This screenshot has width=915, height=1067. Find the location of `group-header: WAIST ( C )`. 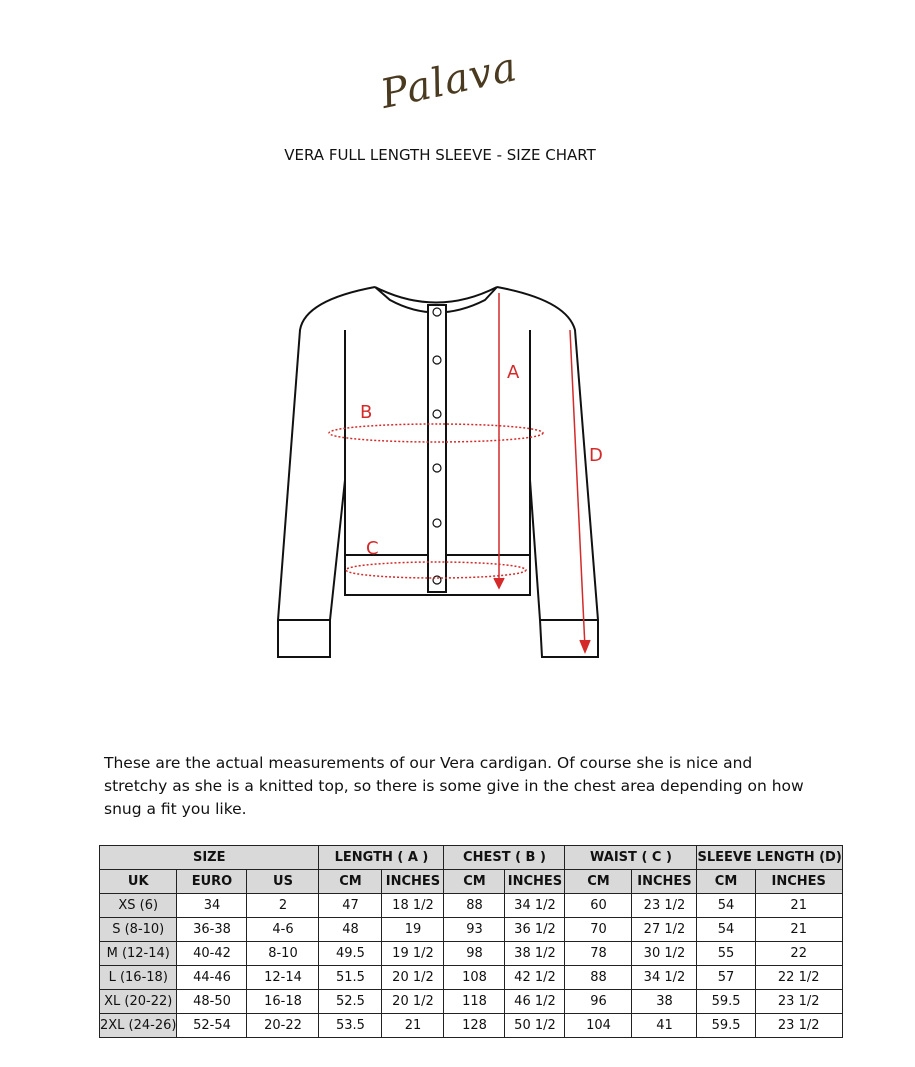

group-header: WAIST ( C ) is located at coordinates (631, 857).